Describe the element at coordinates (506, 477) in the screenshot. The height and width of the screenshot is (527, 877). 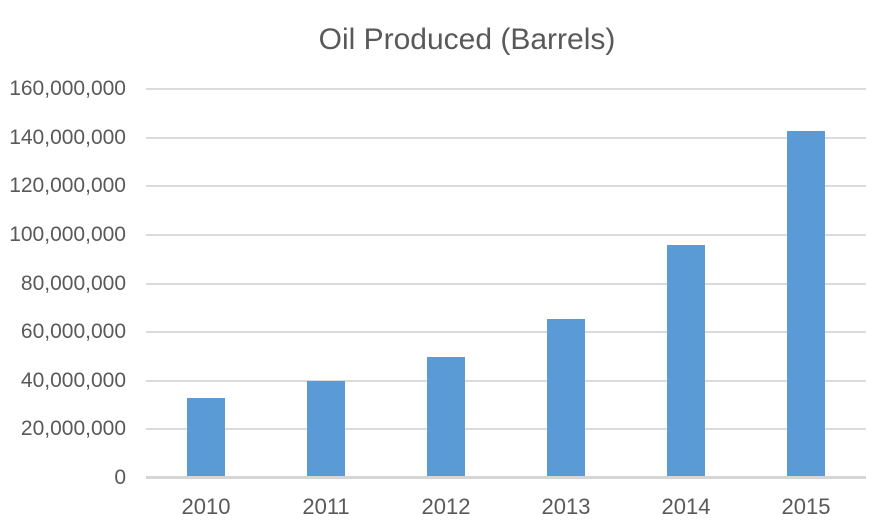
I see `x-axis-line` at that location.